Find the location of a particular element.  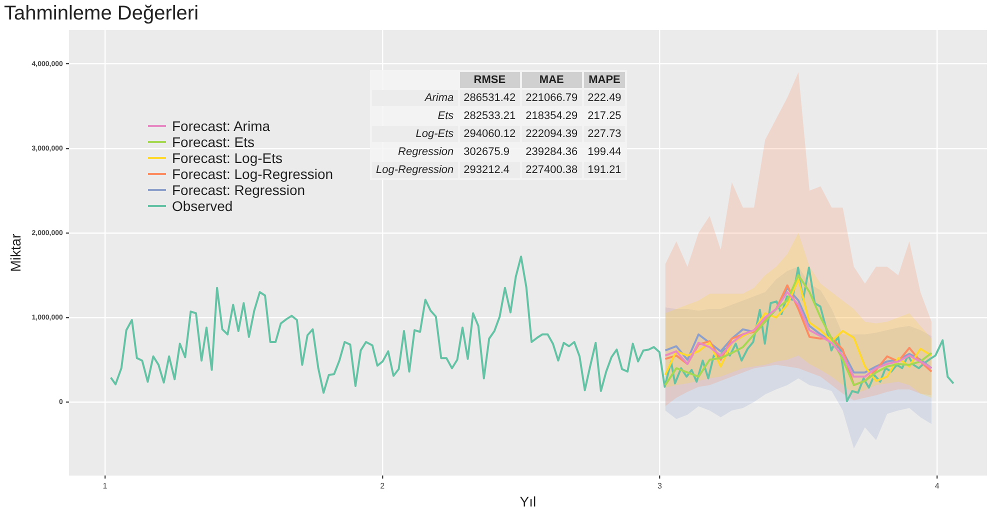

annotation: 199.44 is located at coordinates (604, 152).